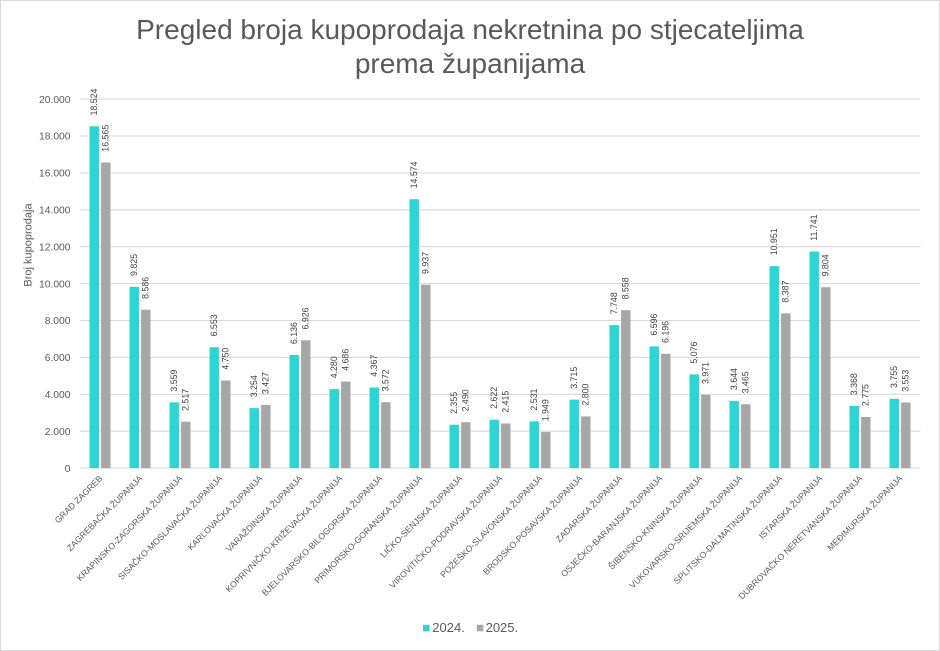  Describe the element at coordinates (454, 403) in the screenshot. I see `svg-text: 2.355` at that location.